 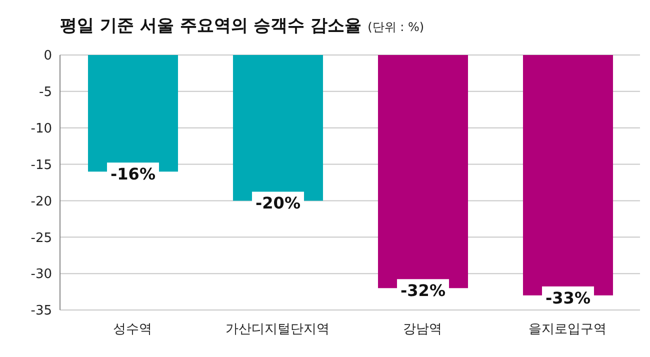 I want to click on x-tick-label: 성수역, so click(x=132, y=330).